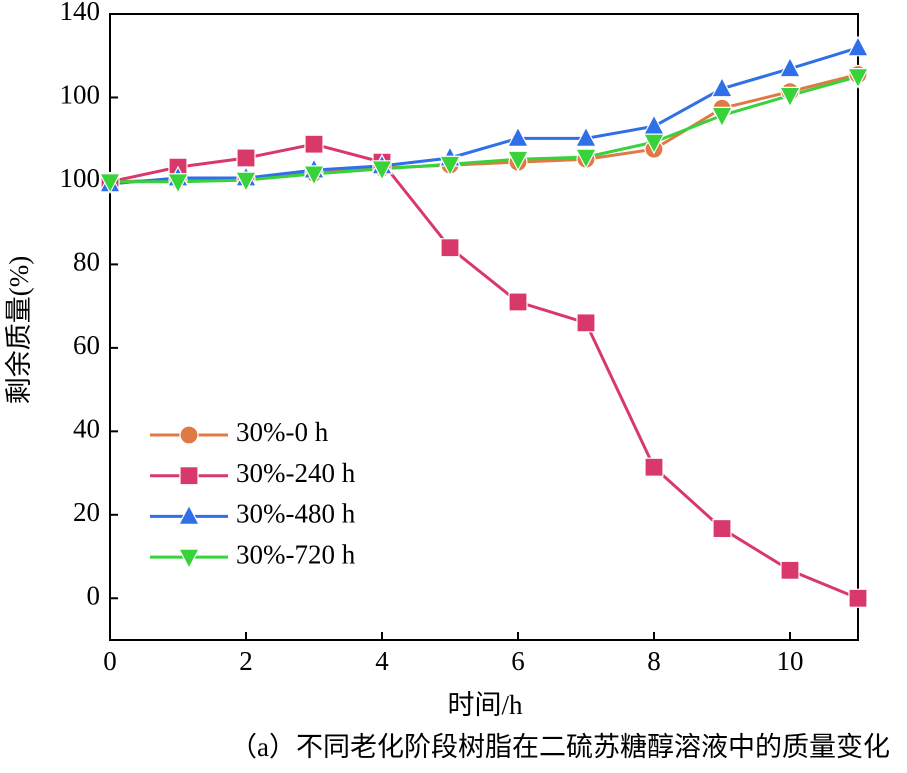 The width and height of the screenshot is (907, 773). I want to click on legend-label: 30%-0 h, so click(282, 432).